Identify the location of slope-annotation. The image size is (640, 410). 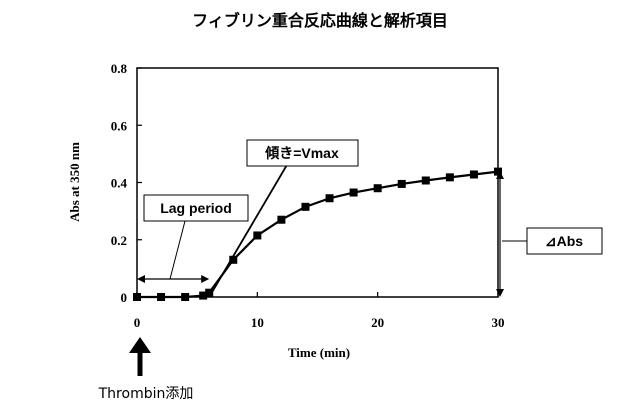
(251, 225).